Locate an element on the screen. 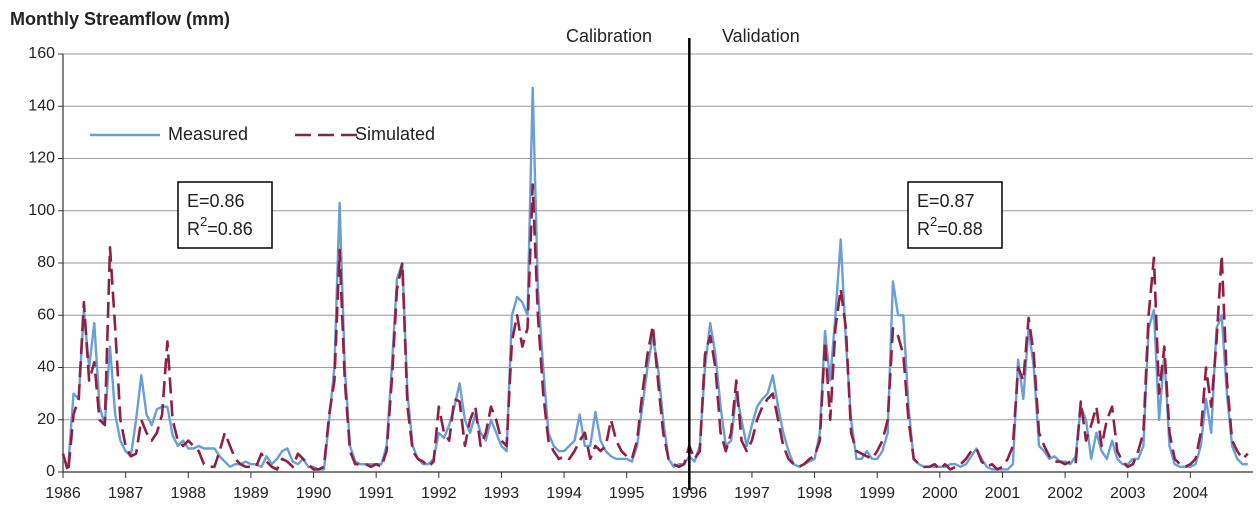  chart-title: Monthly Streamflow (mm) is located at coordinates (120, 19).